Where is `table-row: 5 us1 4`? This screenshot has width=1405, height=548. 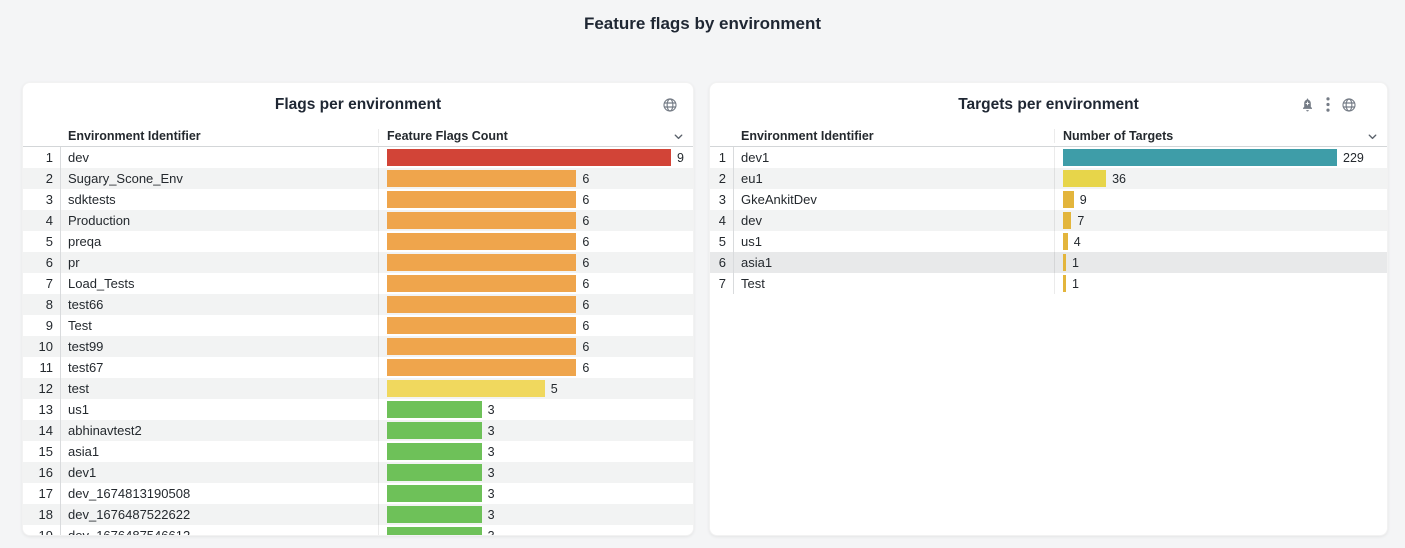 table-row: 5 us1 4 is located at coordinates (1048, 241).